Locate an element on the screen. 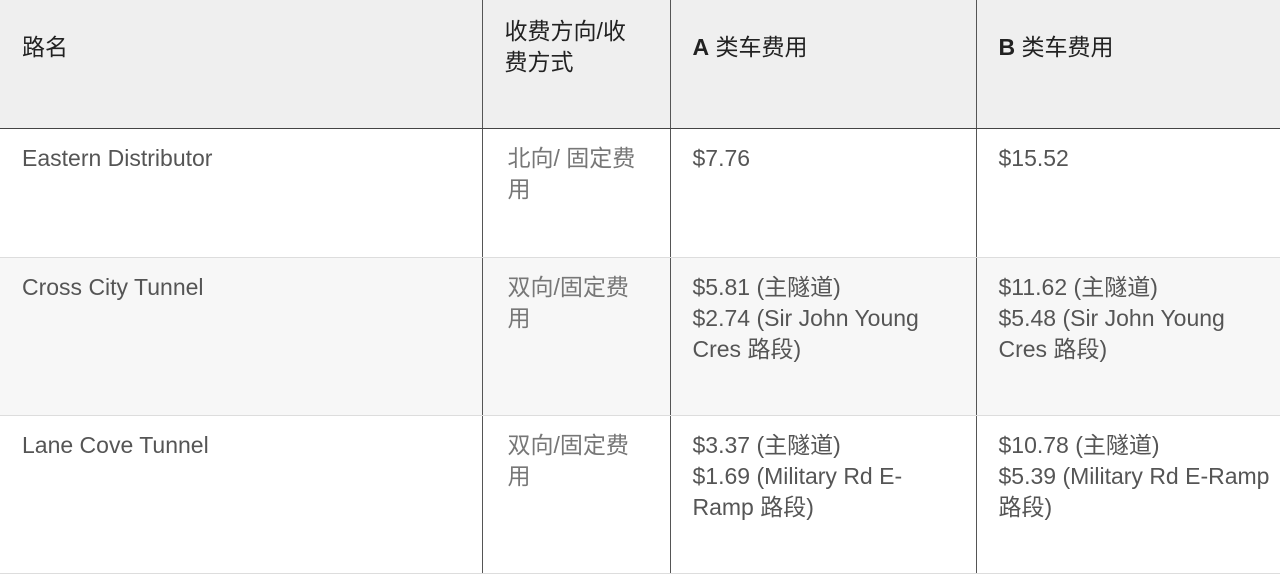 The image size is (1280, 574). b-prefix: B is located at coordinates (1007, 47).